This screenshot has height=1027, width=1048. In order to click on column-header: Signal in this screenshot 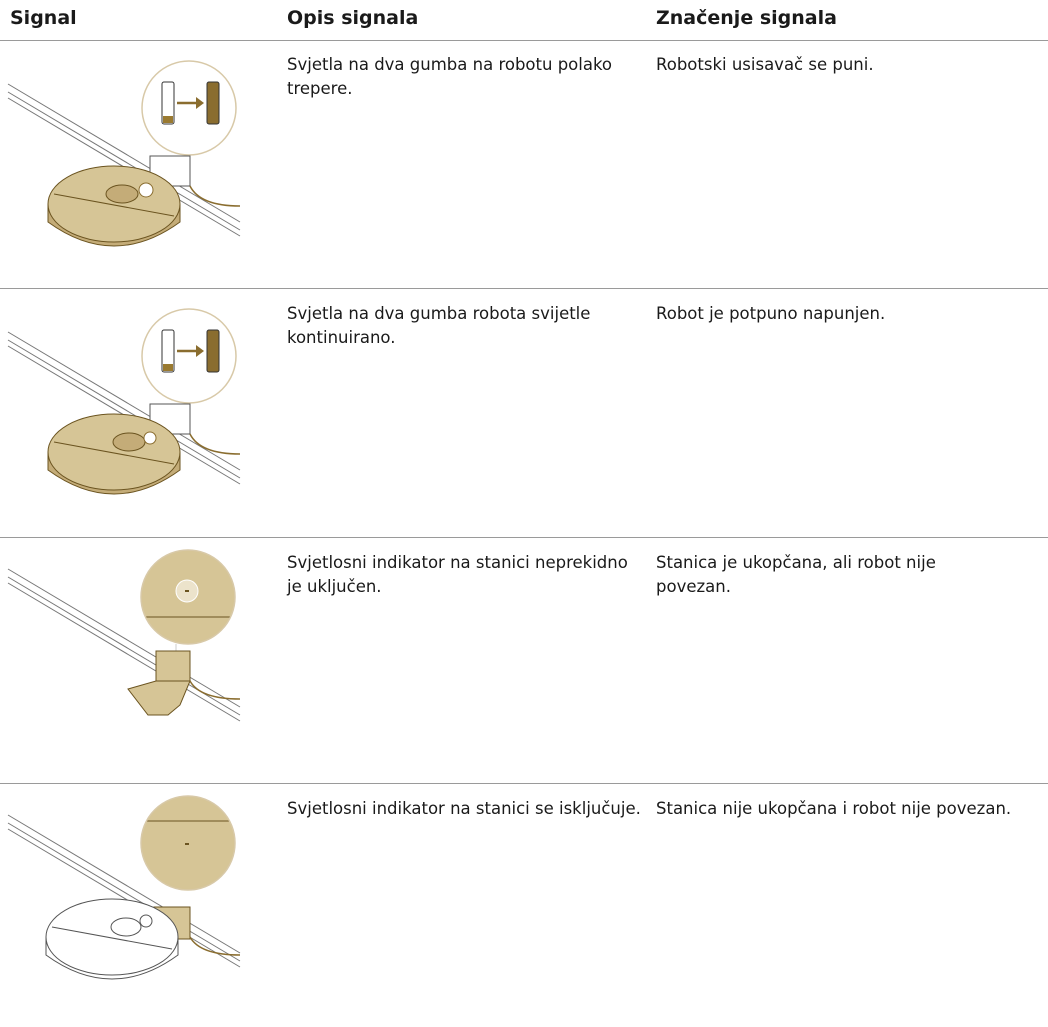, I will do `click(43, 18)`.